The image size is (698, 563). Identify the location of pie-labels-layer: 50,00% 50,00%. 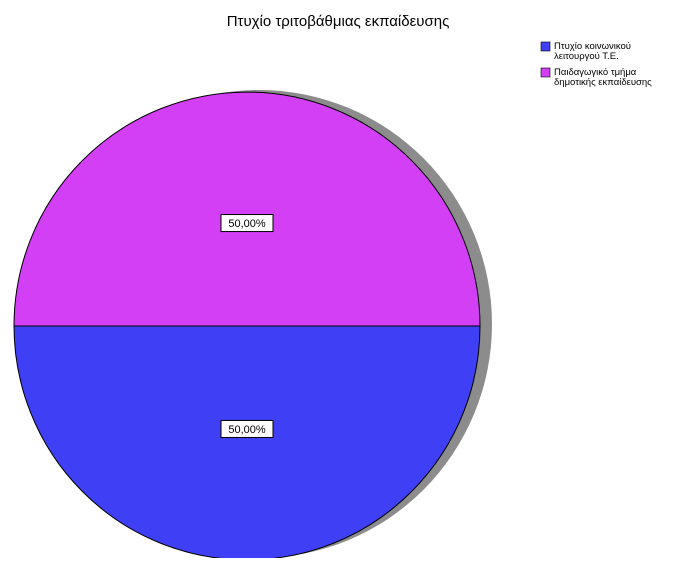
(247, 326).